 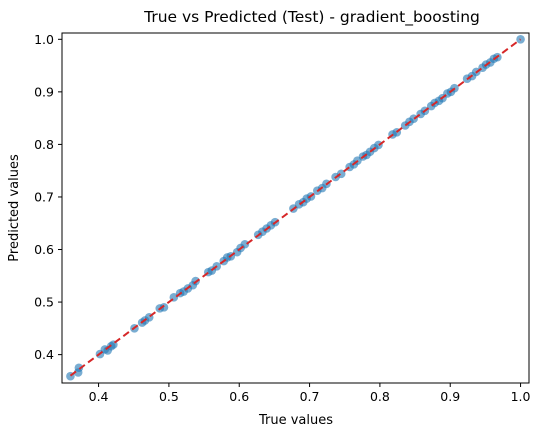 I want to click on x-tick-label: 0.7, so click(x=310, y=396).